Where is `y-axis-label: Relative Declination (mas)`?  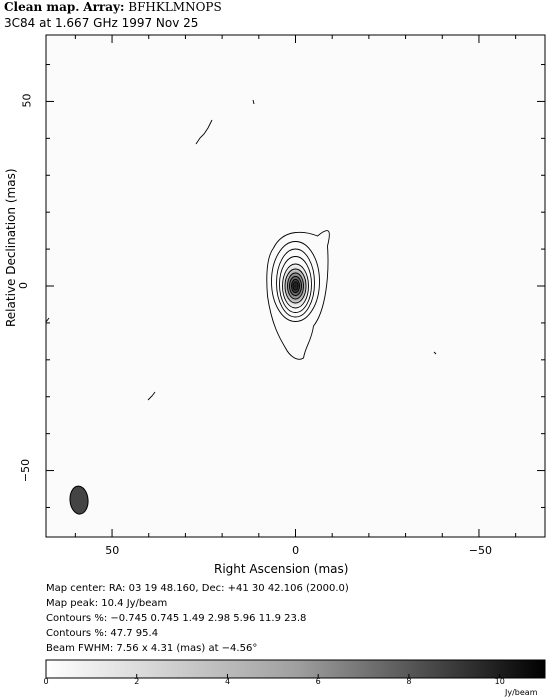
y-axis-label: Relative Declination (mas) is located at coordinates (11, 247).